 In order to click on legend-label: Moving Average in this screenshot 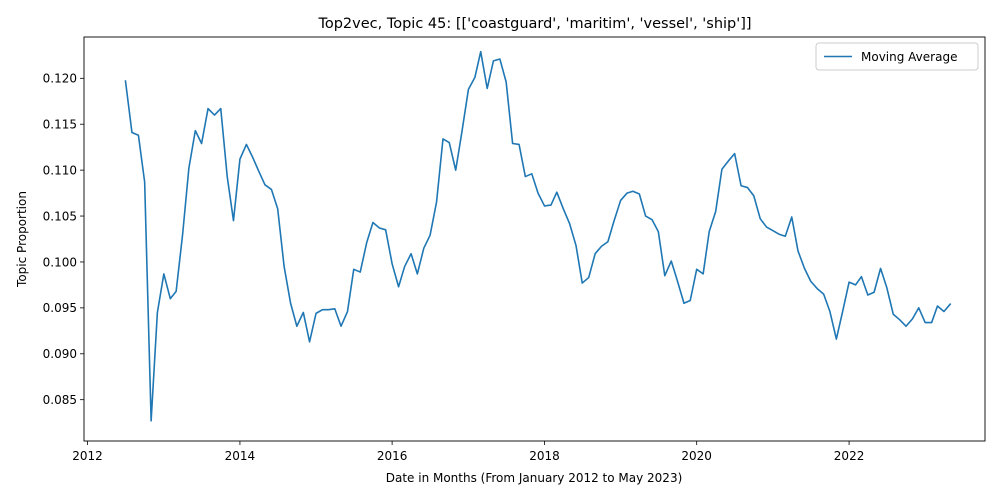, I will do `click(909, 57)`.